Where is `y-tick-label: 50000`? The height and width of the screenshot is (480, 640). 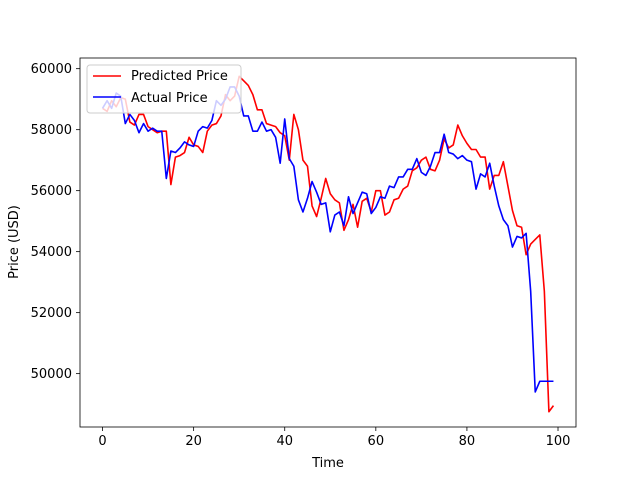
y-tick-label: 50000 is located at coordinates (51, 374).